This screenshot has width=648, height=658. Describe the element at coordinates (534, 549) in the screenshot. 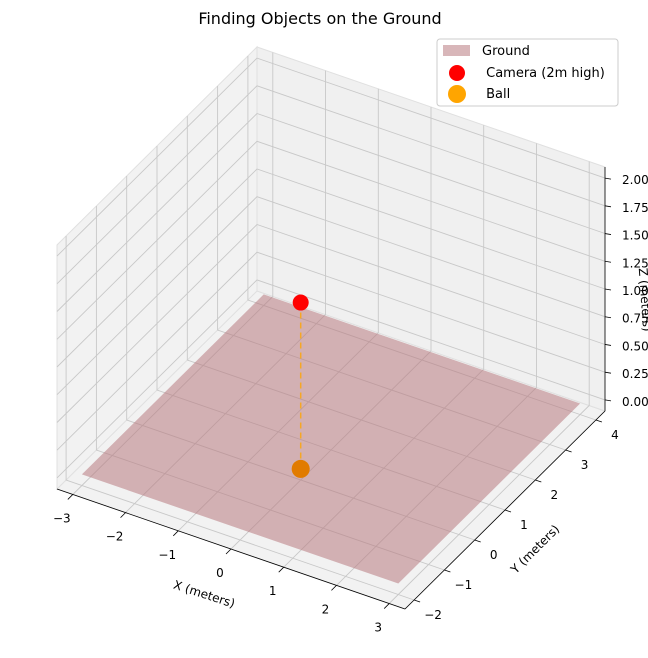

I see `y-axis-label: Y (meters)` at that location.